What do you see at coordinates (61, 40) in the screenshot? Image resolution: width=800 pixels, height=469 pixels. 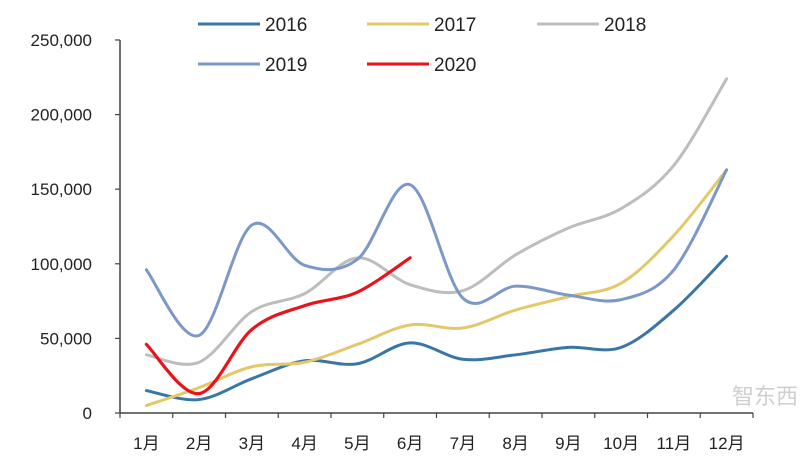 I see `y-tick-label: 250,000` at bounding box center [61, 40].